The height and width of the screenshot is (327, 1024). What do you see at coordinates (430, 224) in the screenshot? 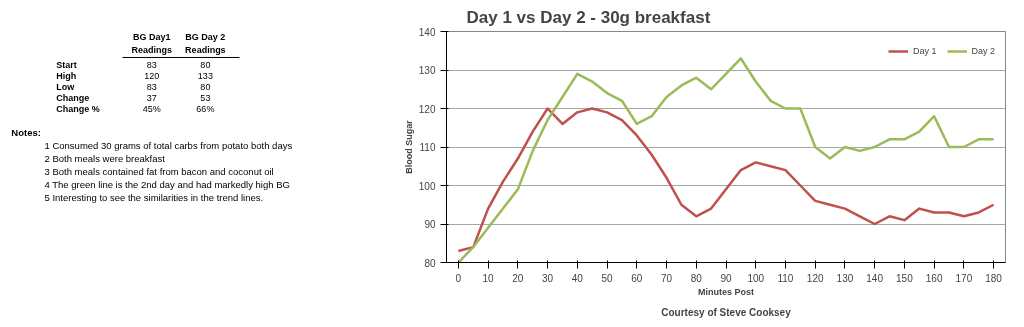
I see `y-tick-label: 90` at bounding box center [430, 224].